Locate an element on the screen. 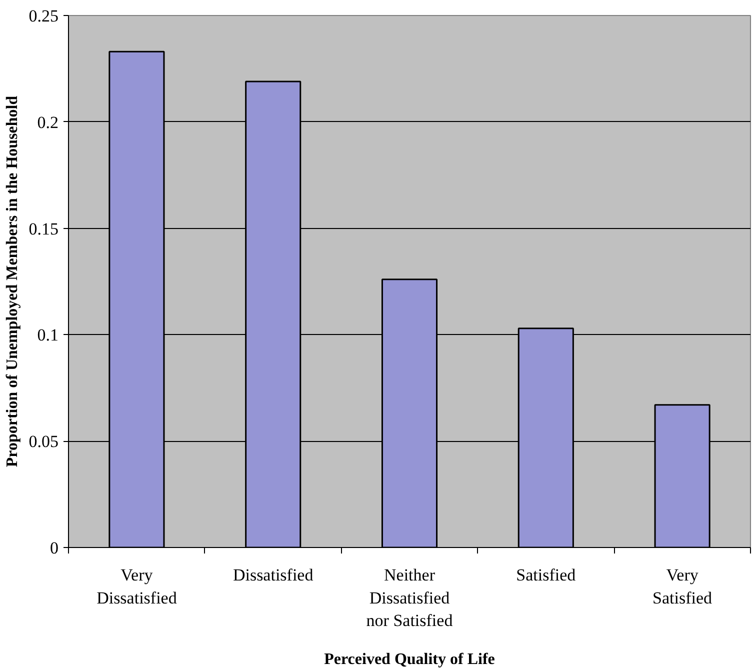 The image size is (752, 671). x-tick-label: Very Dissatisfied is located at coordinates (137, 587).